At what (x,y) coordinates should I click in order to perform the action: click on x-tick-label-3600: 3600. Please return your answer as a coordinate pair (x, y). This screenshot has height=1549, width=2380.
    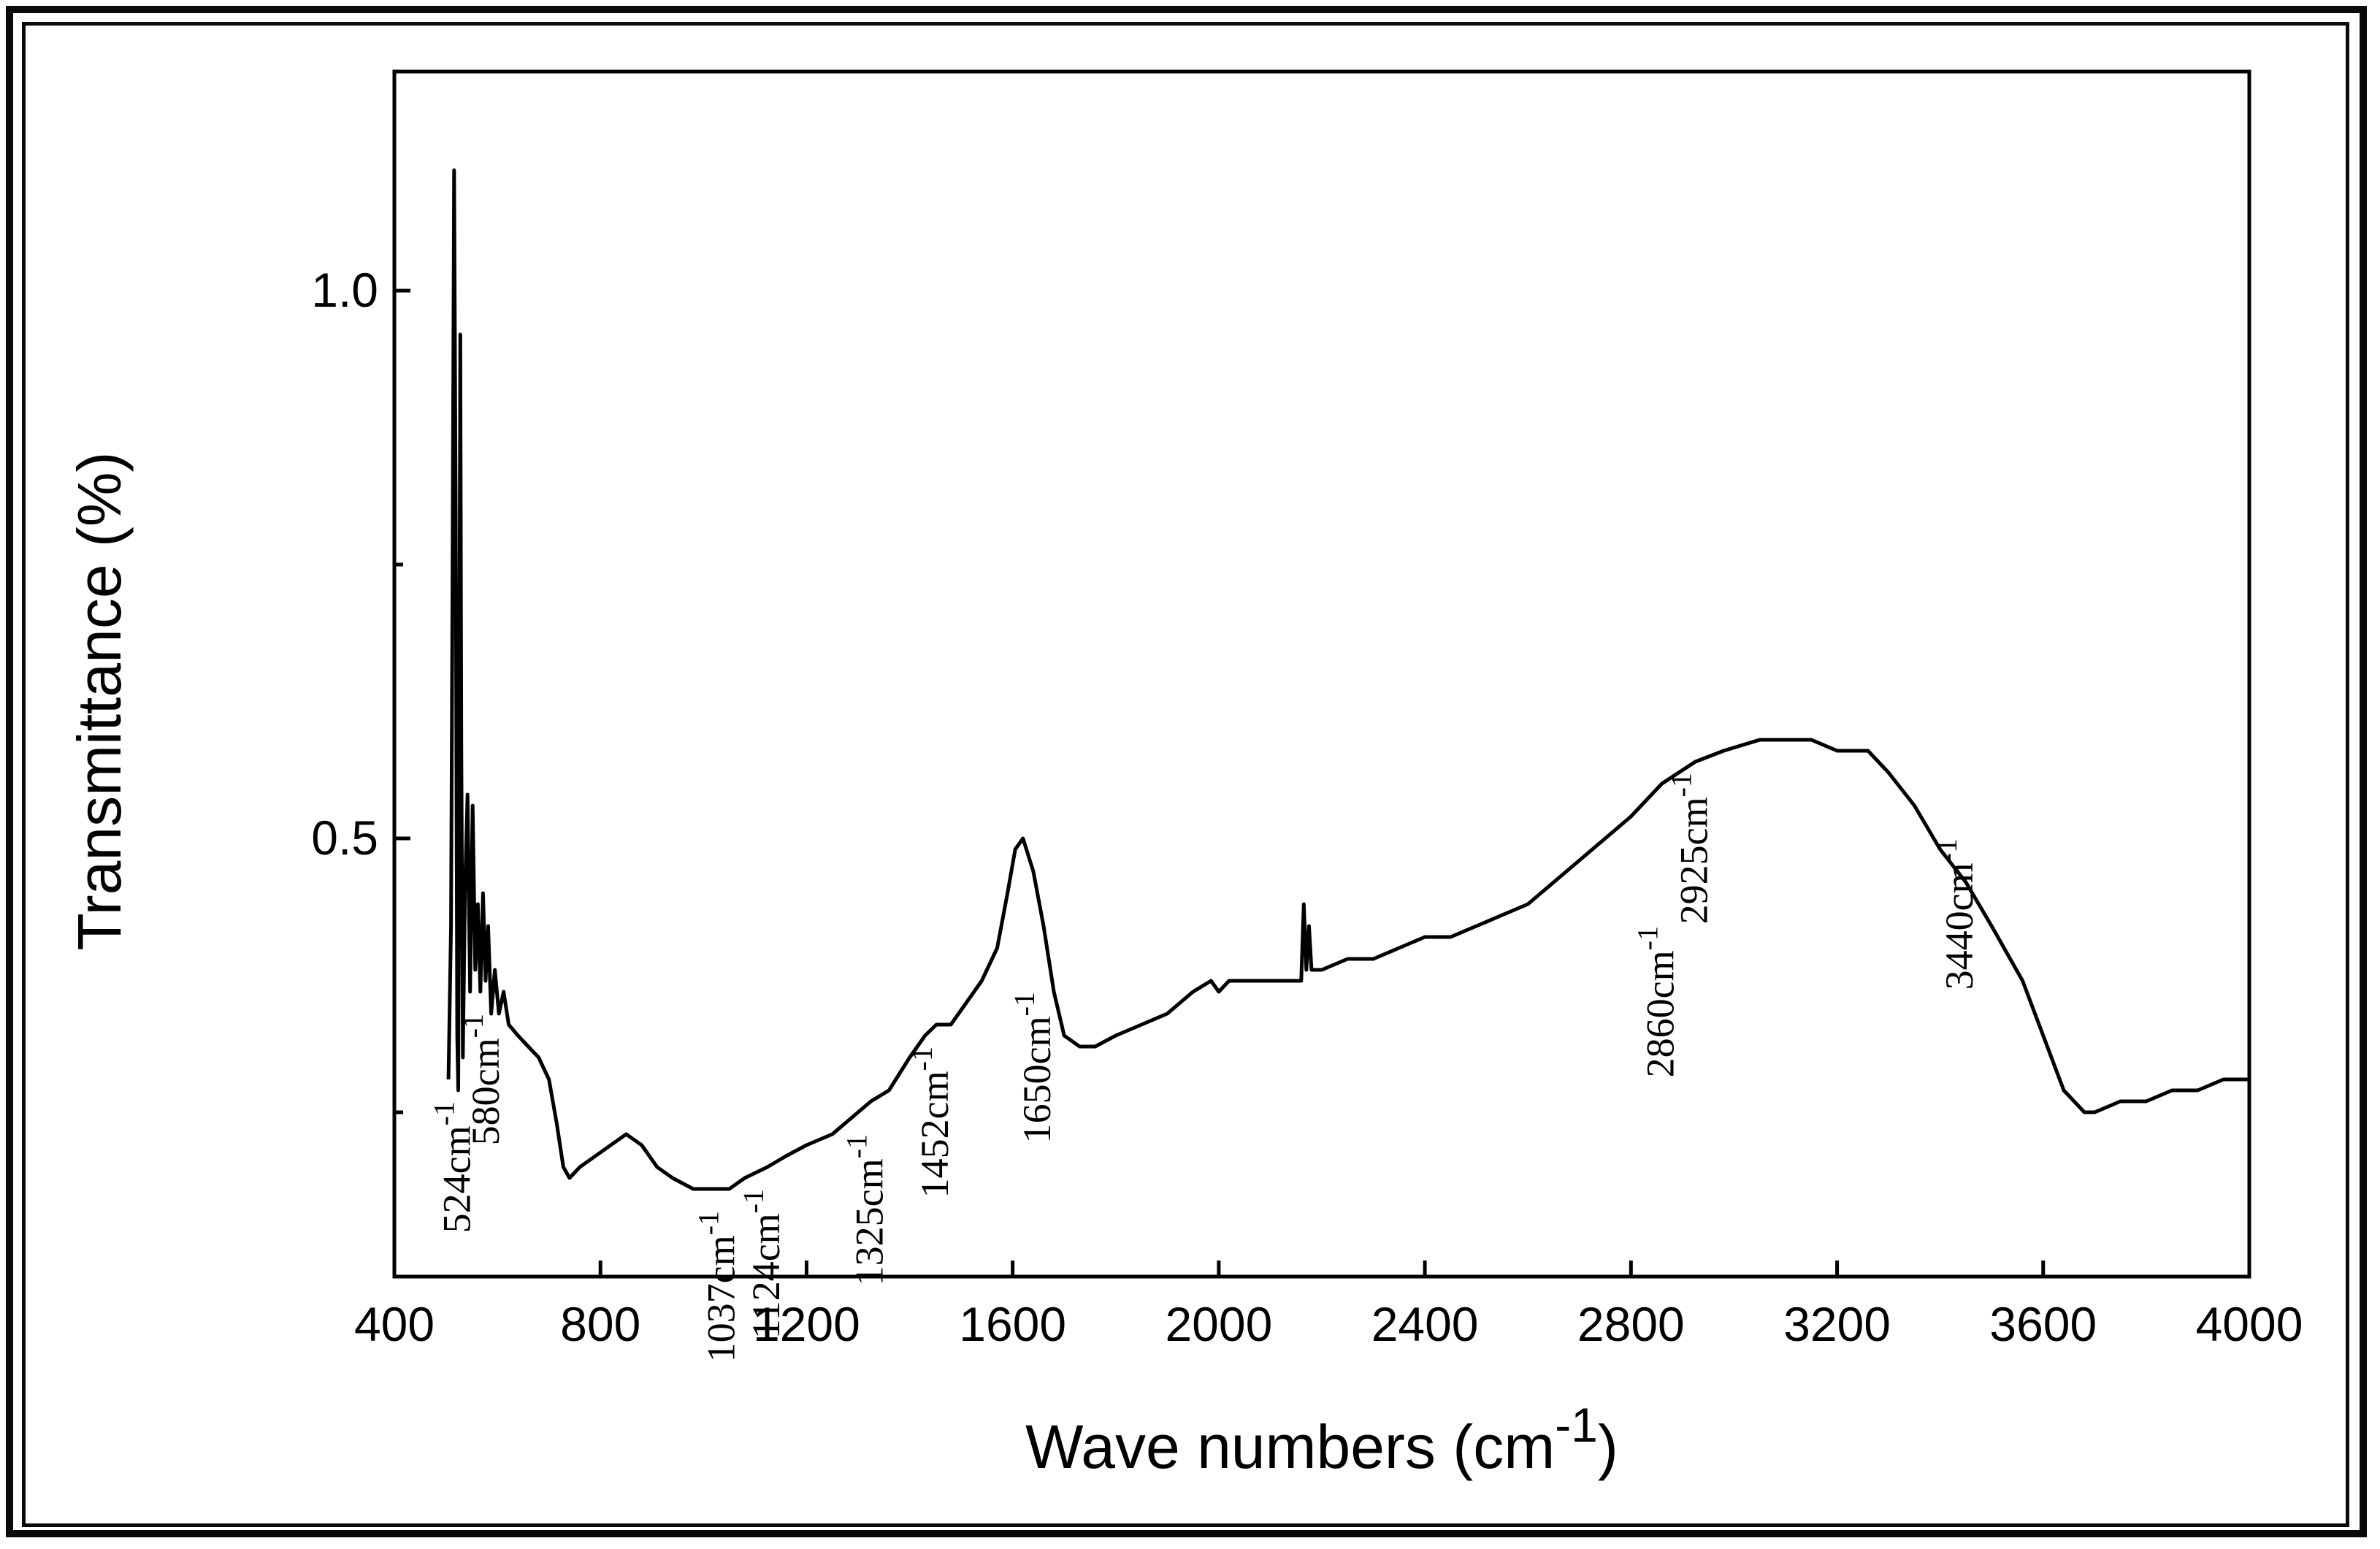
    Looking at the image, I should click on (2043, 1324).